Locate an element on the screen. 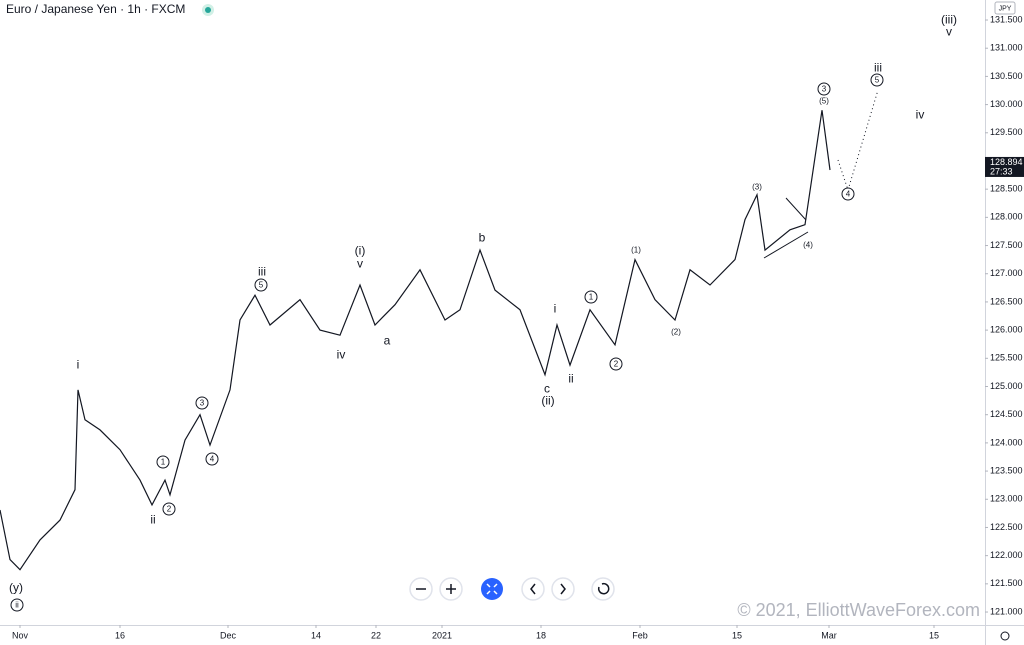  x-tick-label: Nov is located at coordinates (20, 635).